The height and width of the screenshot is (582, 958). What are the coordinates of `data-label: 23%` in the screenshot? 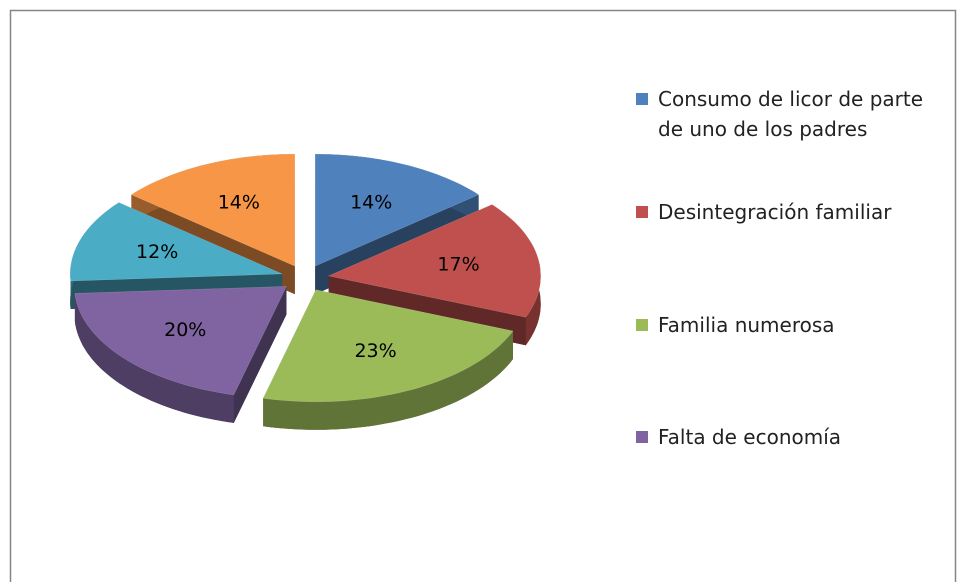 It's located at (375, 351).